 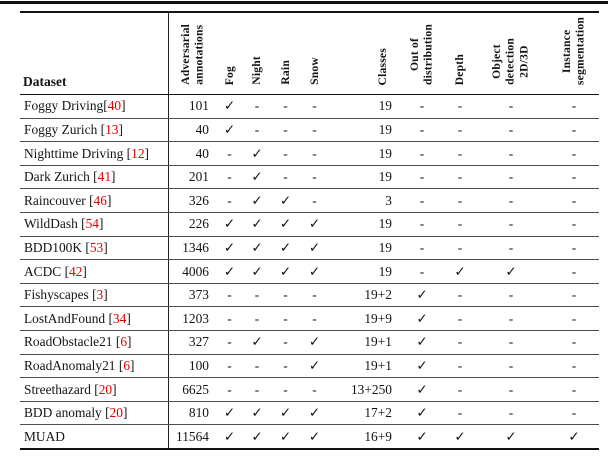 I want to click on table-row: Fishyscapes [3] 373- - - -19+2 ✓ - - -, so click(x=309, y=295).